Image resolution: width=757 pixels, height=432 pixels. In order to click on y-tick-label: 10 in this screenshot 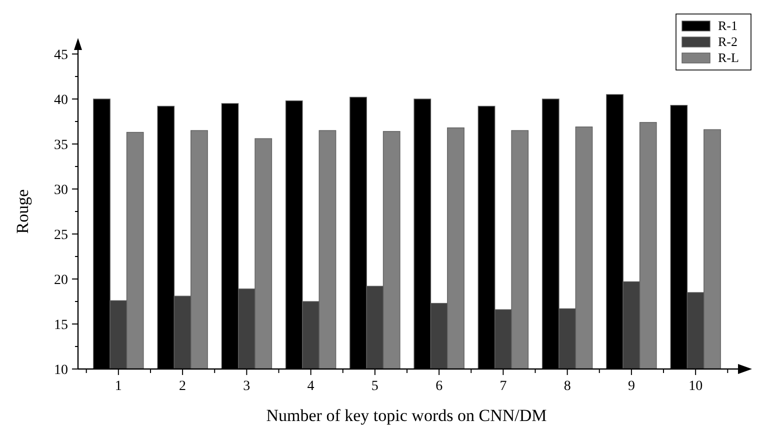, I will do `click(61, 370)`.